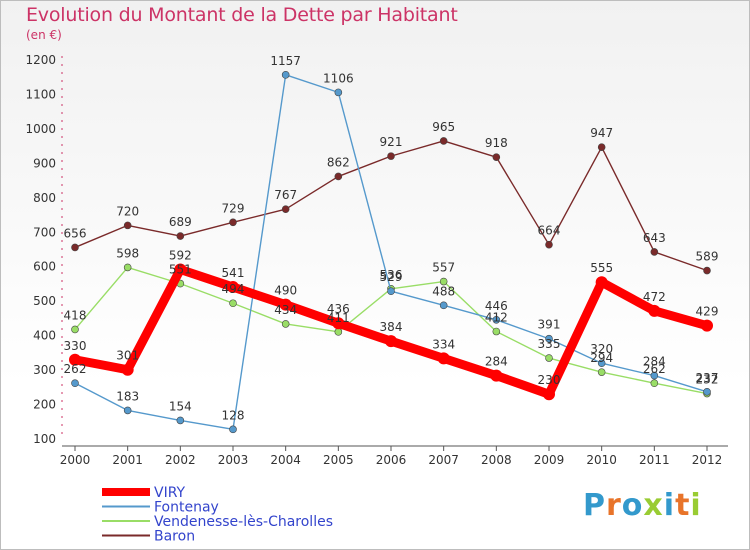 Image resolution: width=750 pixels, height=550 pixels. What do you see at coordinates (654, 369) in the screenshot?
I see `data-label: 262` at bounding box center [654, 369].